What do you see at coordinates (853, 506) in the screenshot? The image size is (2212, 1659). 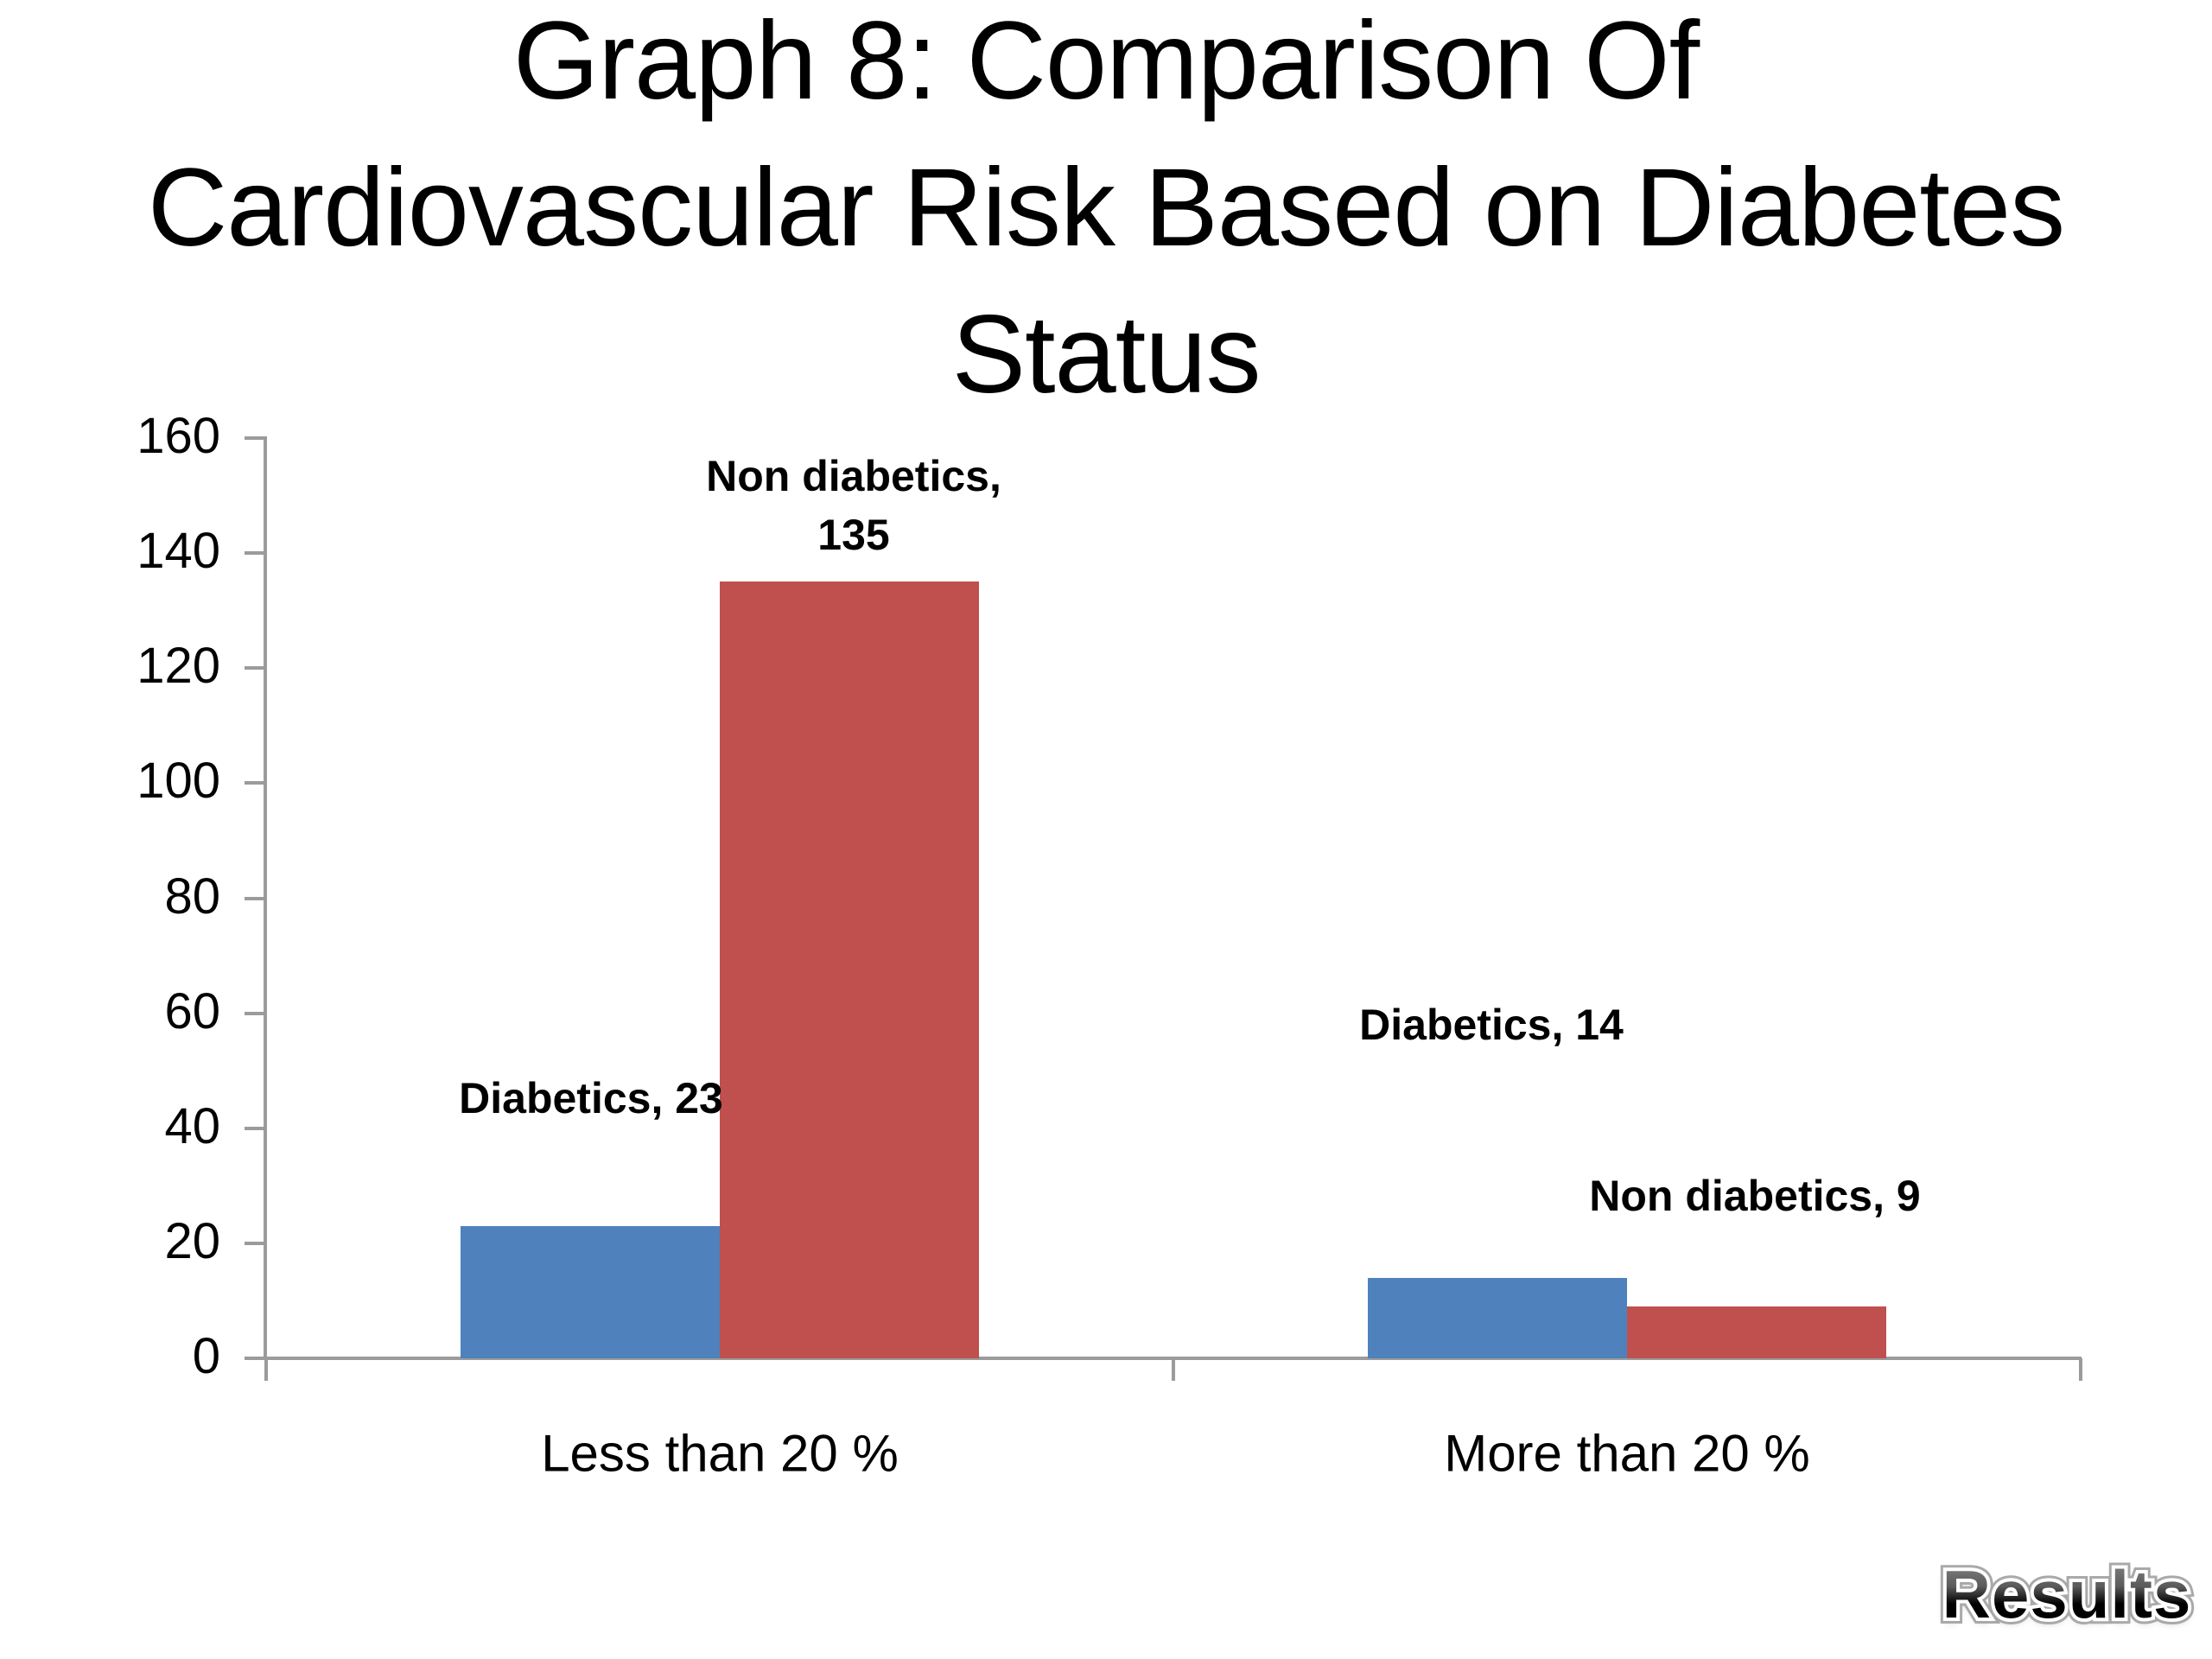 I see `data-label-non-diabetics-less-than-20: Non diabetics, 135` at bounding box center [853, 506].